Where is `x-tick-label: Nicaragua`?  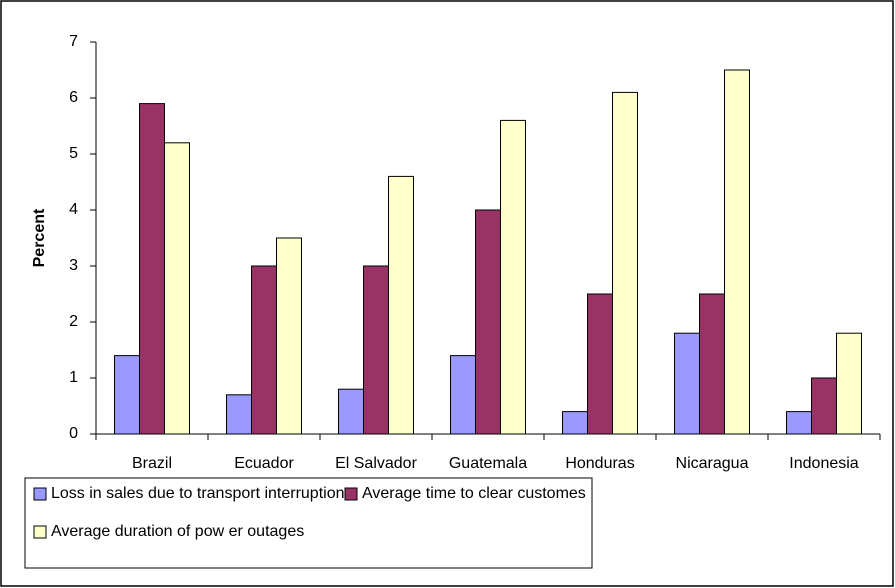
x-tick-label: Nicaragua is located at coordinates (712, 463).